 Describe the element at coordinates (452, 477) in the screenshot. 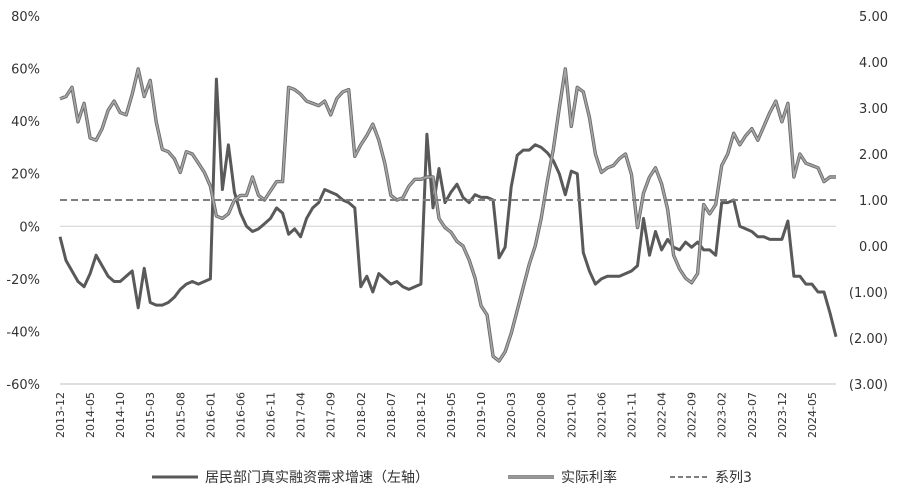

I see `legend: 居民部门真实融资需求增速（左轴） 实际利率 系列3` at that location.